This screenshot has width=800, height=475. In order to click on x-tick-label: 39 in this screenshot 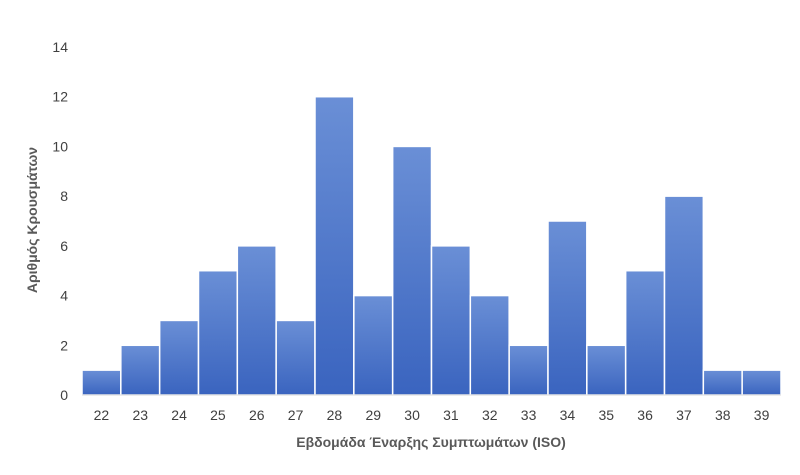, I will do `click(762, 415)`.